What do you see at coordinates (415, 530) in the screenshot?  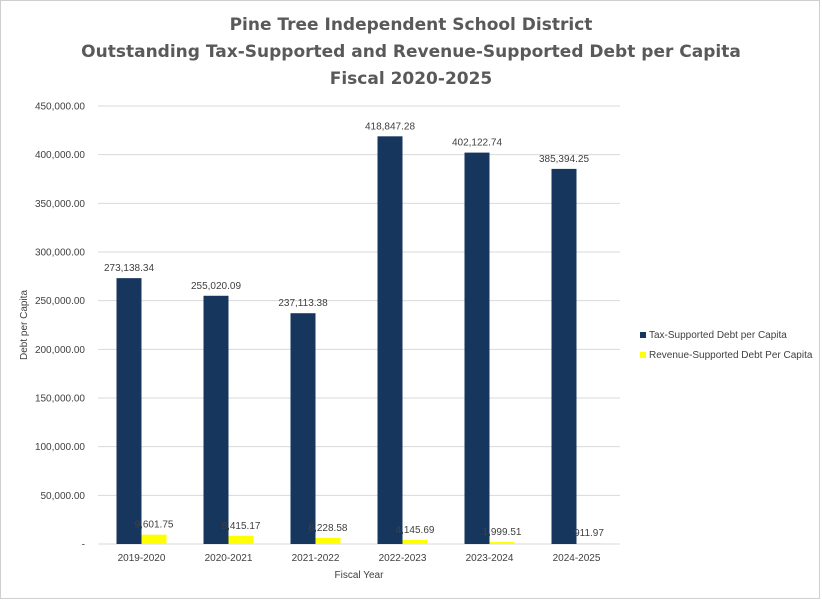 I see `data-label-revenue-3: 4,145.69` at bounding box center [415, 530].